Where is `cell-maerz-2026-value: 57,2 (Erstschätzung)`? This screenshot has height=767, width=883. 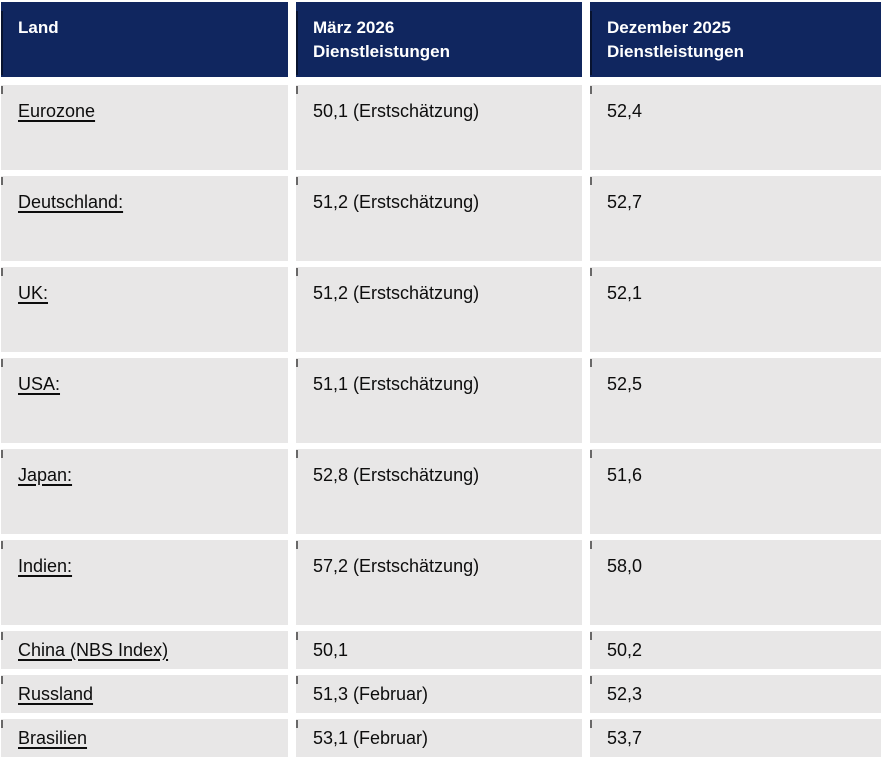 cell-maerz-2026-value: 57,2 (Erstschätzung) is located at coordinates (439, 582).